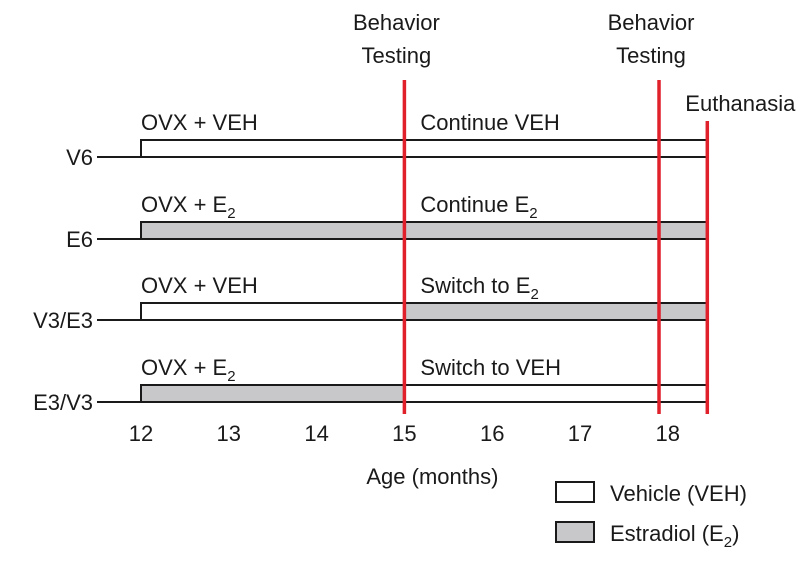 The width and height of the screenshot is (800, 563). I want to click on x-tick-17: 17, so click(580, 433).